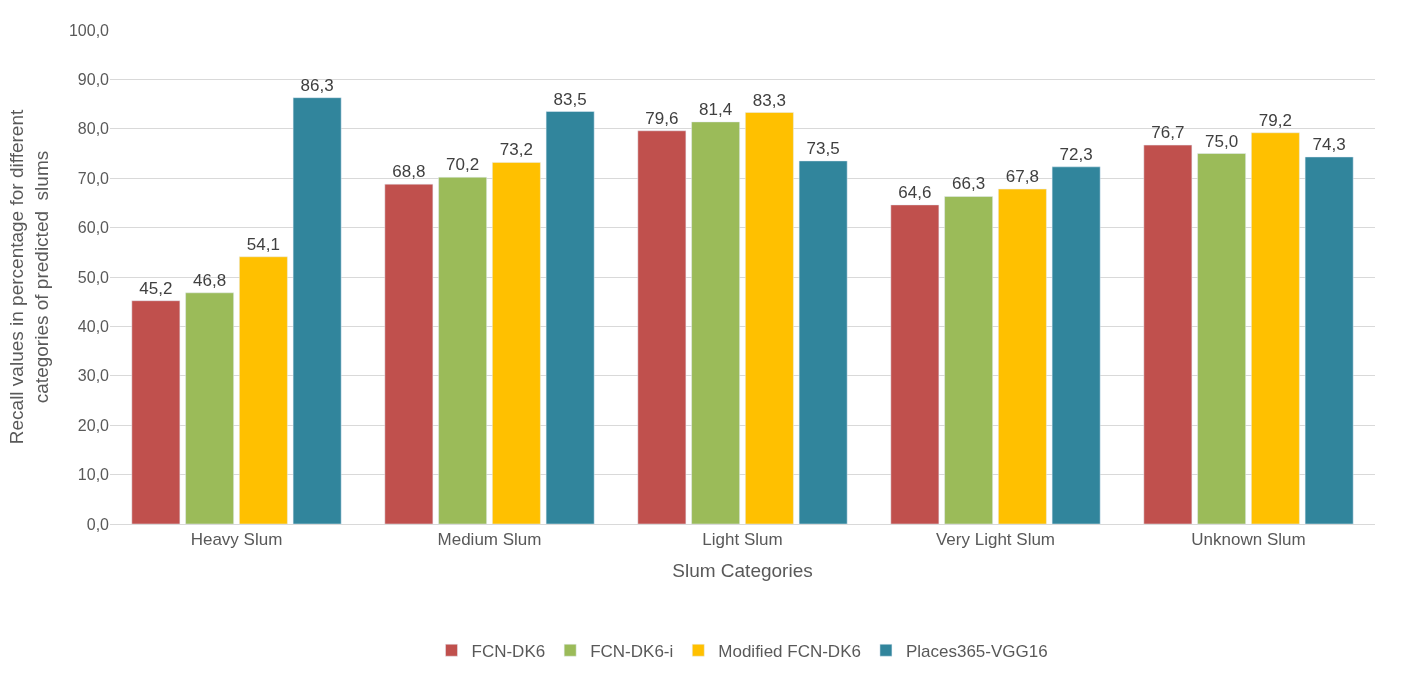  Describe the element at coordinates (93, 475) in the screenshot. I see `y-tick-label: 10,0` at that location.